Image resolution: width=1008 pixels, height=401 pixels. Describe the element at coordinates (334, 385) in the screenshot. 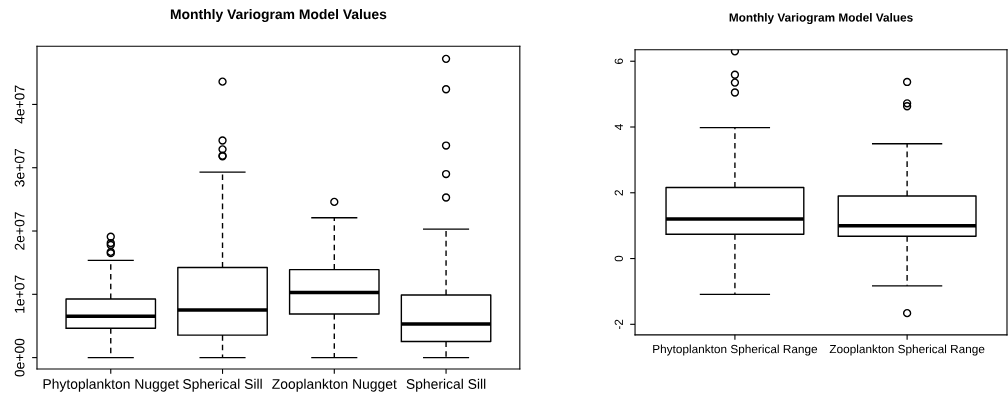

I see `x-tick-label: Zooplankton Nugget` at that location.